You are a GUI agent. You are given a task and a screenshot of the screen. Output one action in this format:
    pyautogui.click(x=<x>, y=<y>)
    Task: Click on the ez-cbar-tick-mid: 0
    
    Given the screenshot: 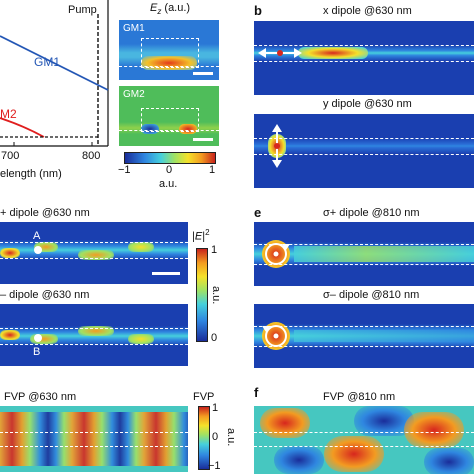 What is the action you would take?
    pyautogui.click(x=169, y=170)
    